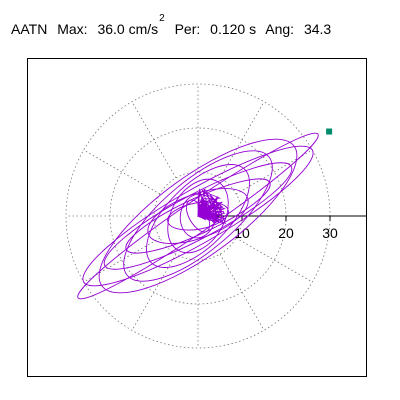 The width and height of the screenshot is (400, 400). What do you see at coordinates (211, 206) in the screenshot?
I see `trace-cluster` at bounding box center [211, 206].